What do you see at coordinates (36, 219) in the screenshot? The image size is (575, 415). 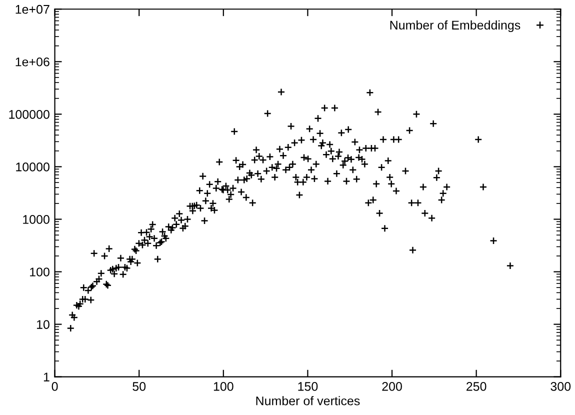 I see `y-tick-label: 1000` at bounding box center [36, 219].